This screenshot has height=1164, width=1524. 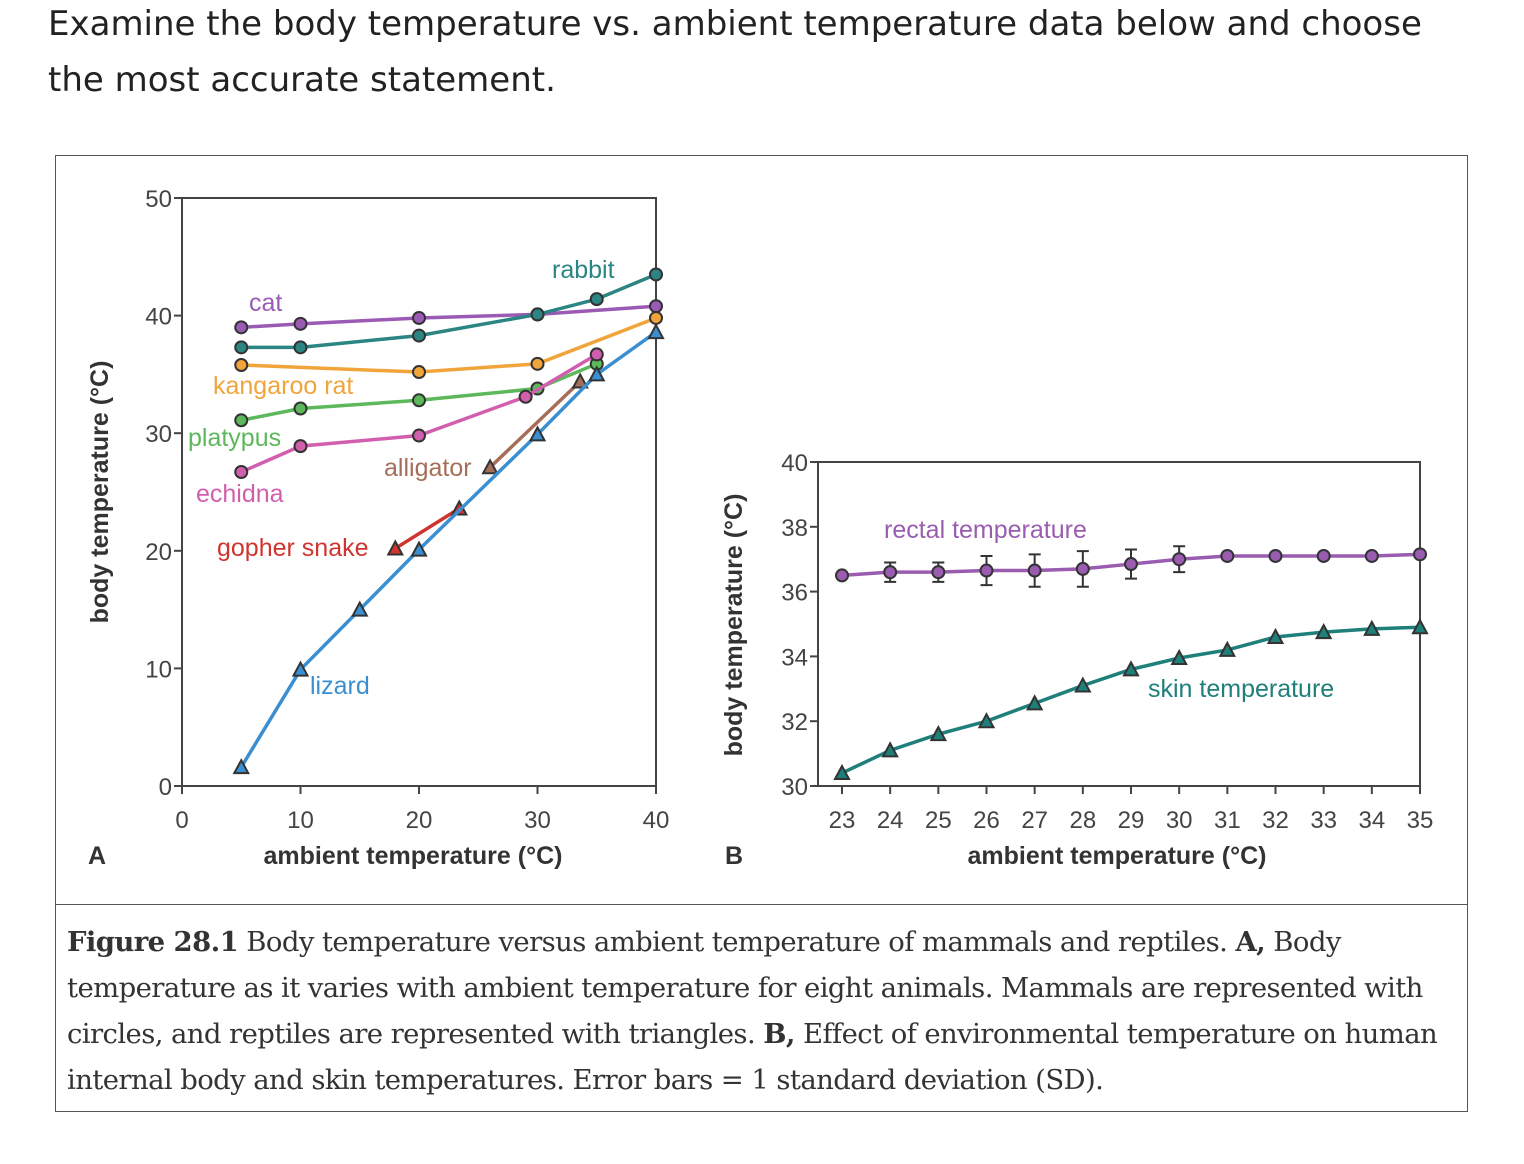 I want to click on y-tick-label: 50, so click(x=158, y=199).